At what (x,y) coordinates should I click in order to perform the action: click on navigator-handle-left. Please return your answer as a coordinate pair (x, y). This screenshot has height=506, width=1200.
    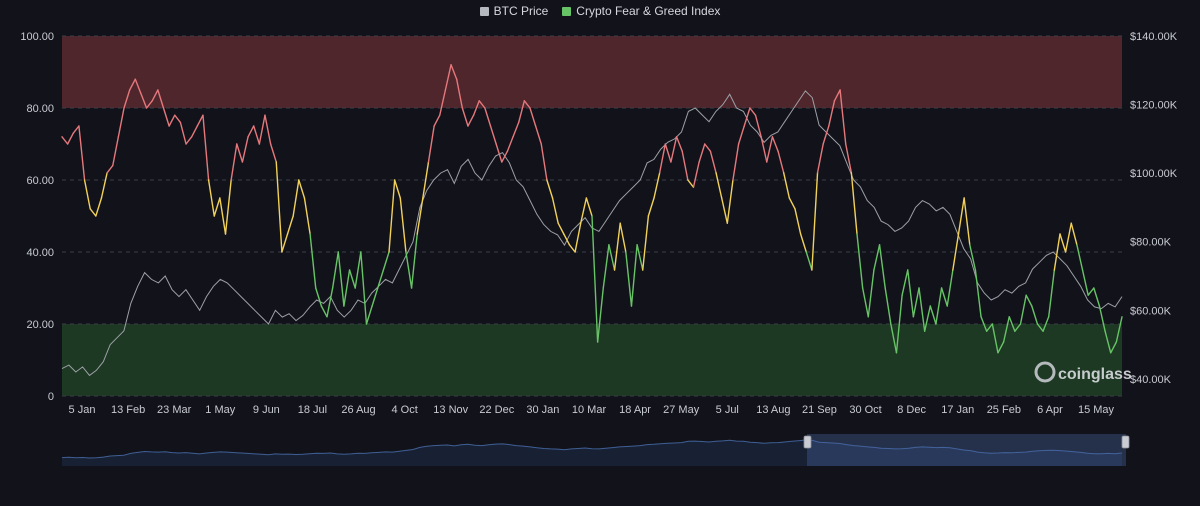
    Looking at the image, I should click on (807, 442).